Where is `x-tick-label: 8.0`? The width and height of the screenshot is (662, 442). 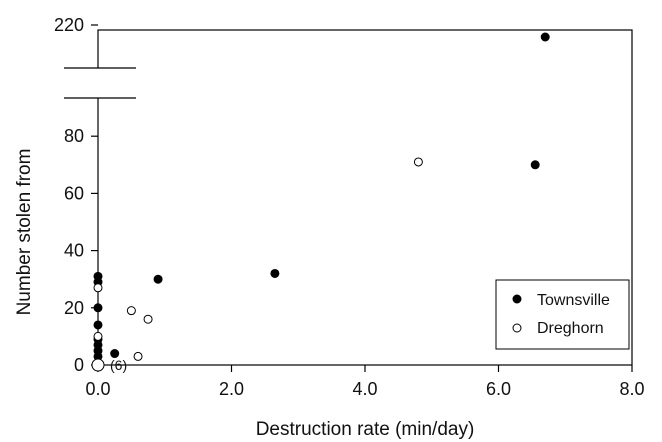
x-tick-label: 8.0 is located at coordinates (631, 389).